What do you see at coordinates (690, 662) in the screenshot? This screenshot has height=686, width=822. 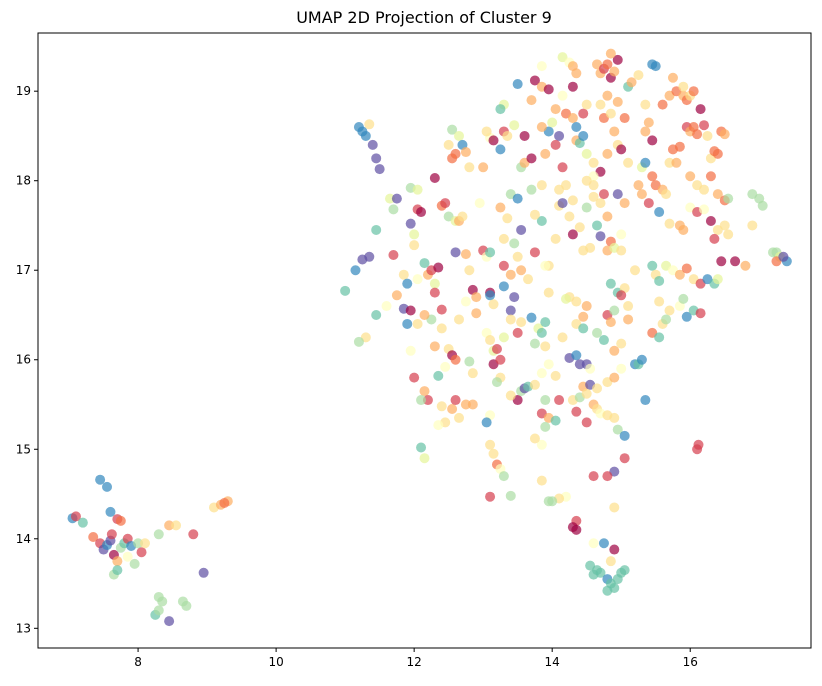 I see `x-tick-label: 16` at bounding box center [690, 662].